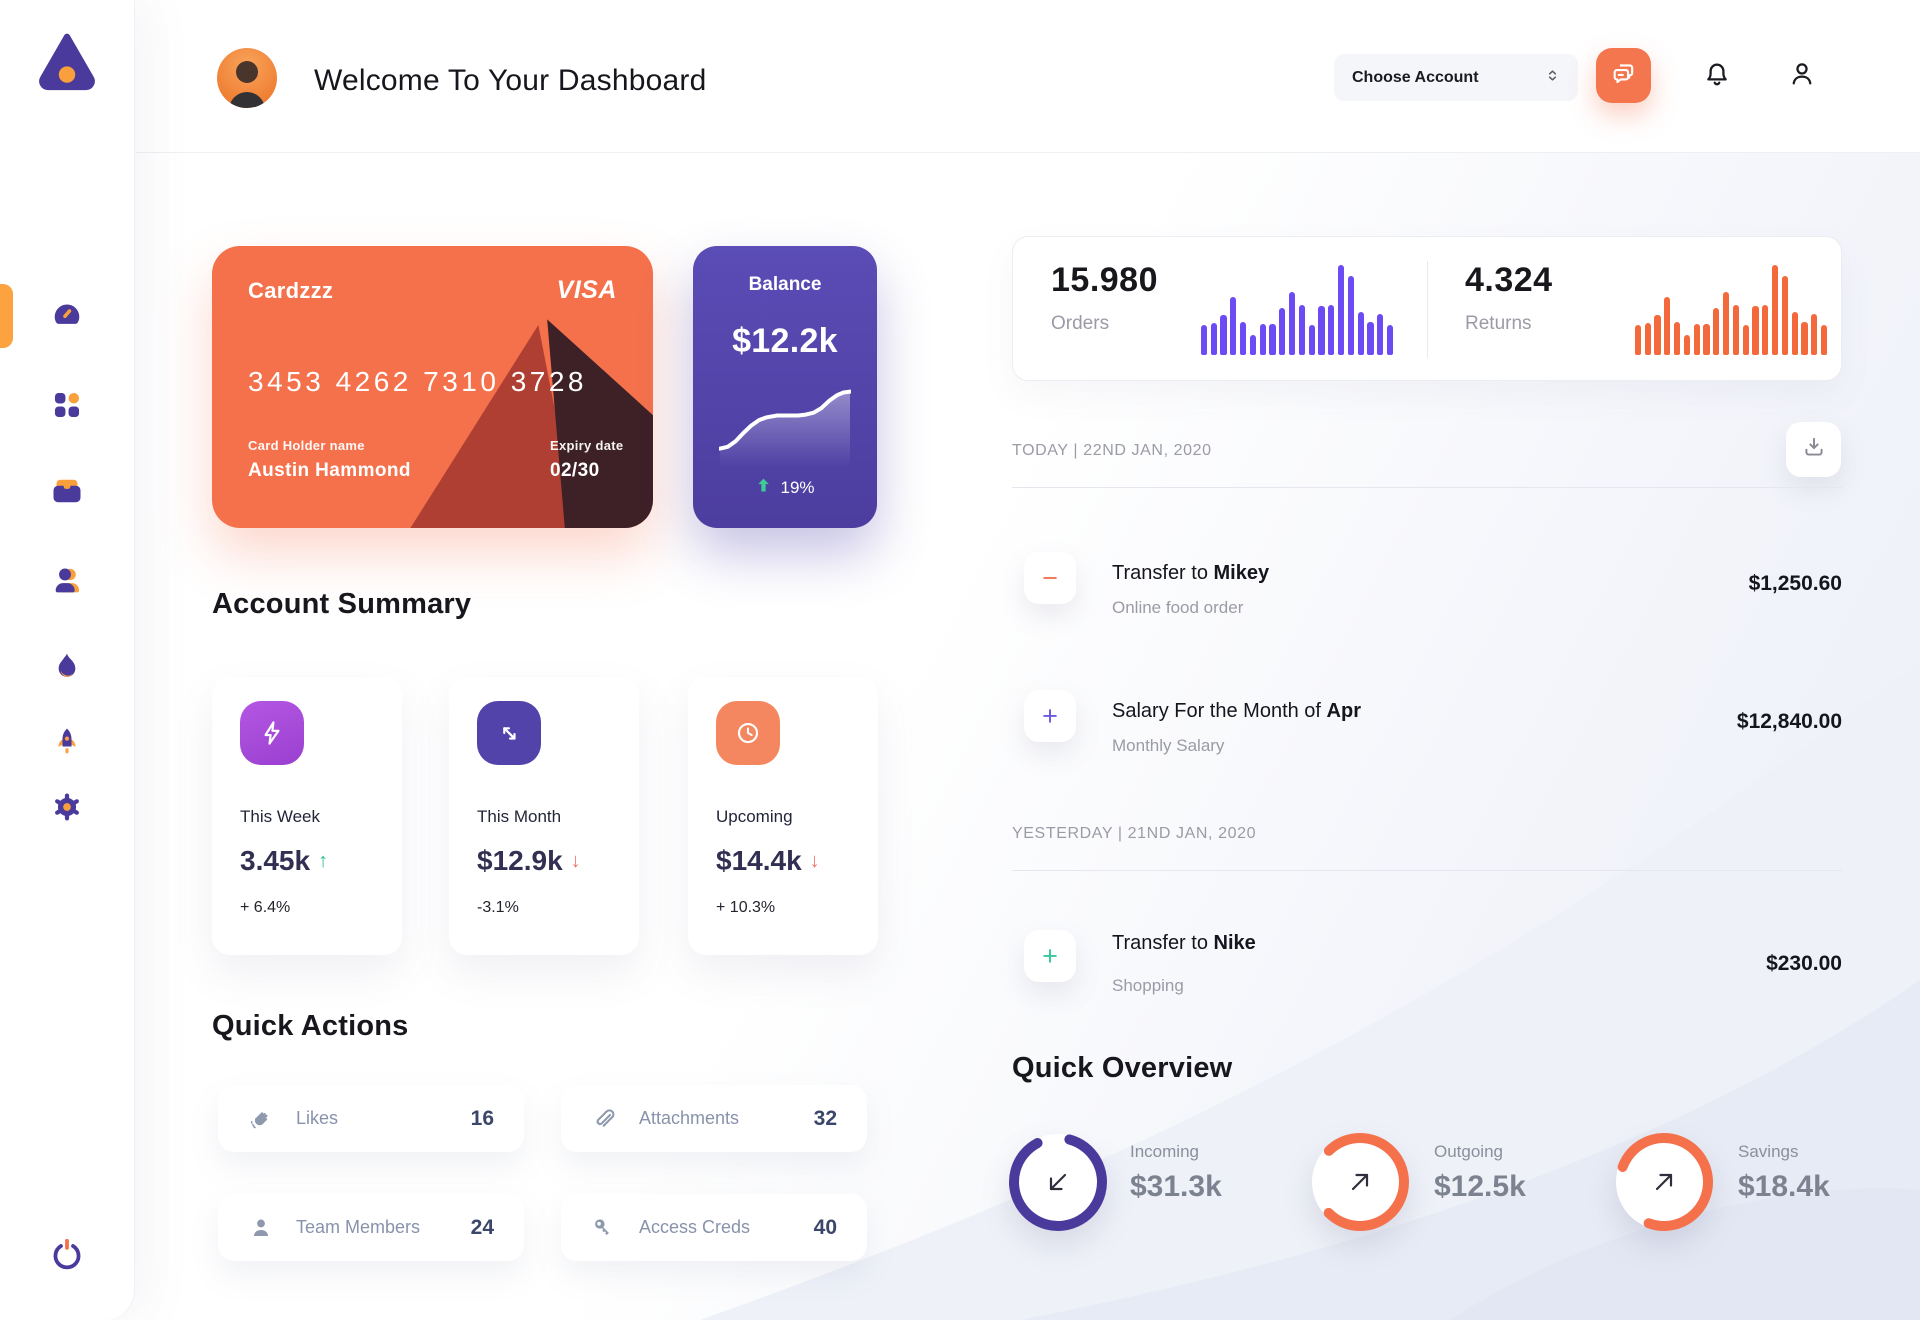  I want to click on account-summary-title: Account Summary, so click(342, 604).